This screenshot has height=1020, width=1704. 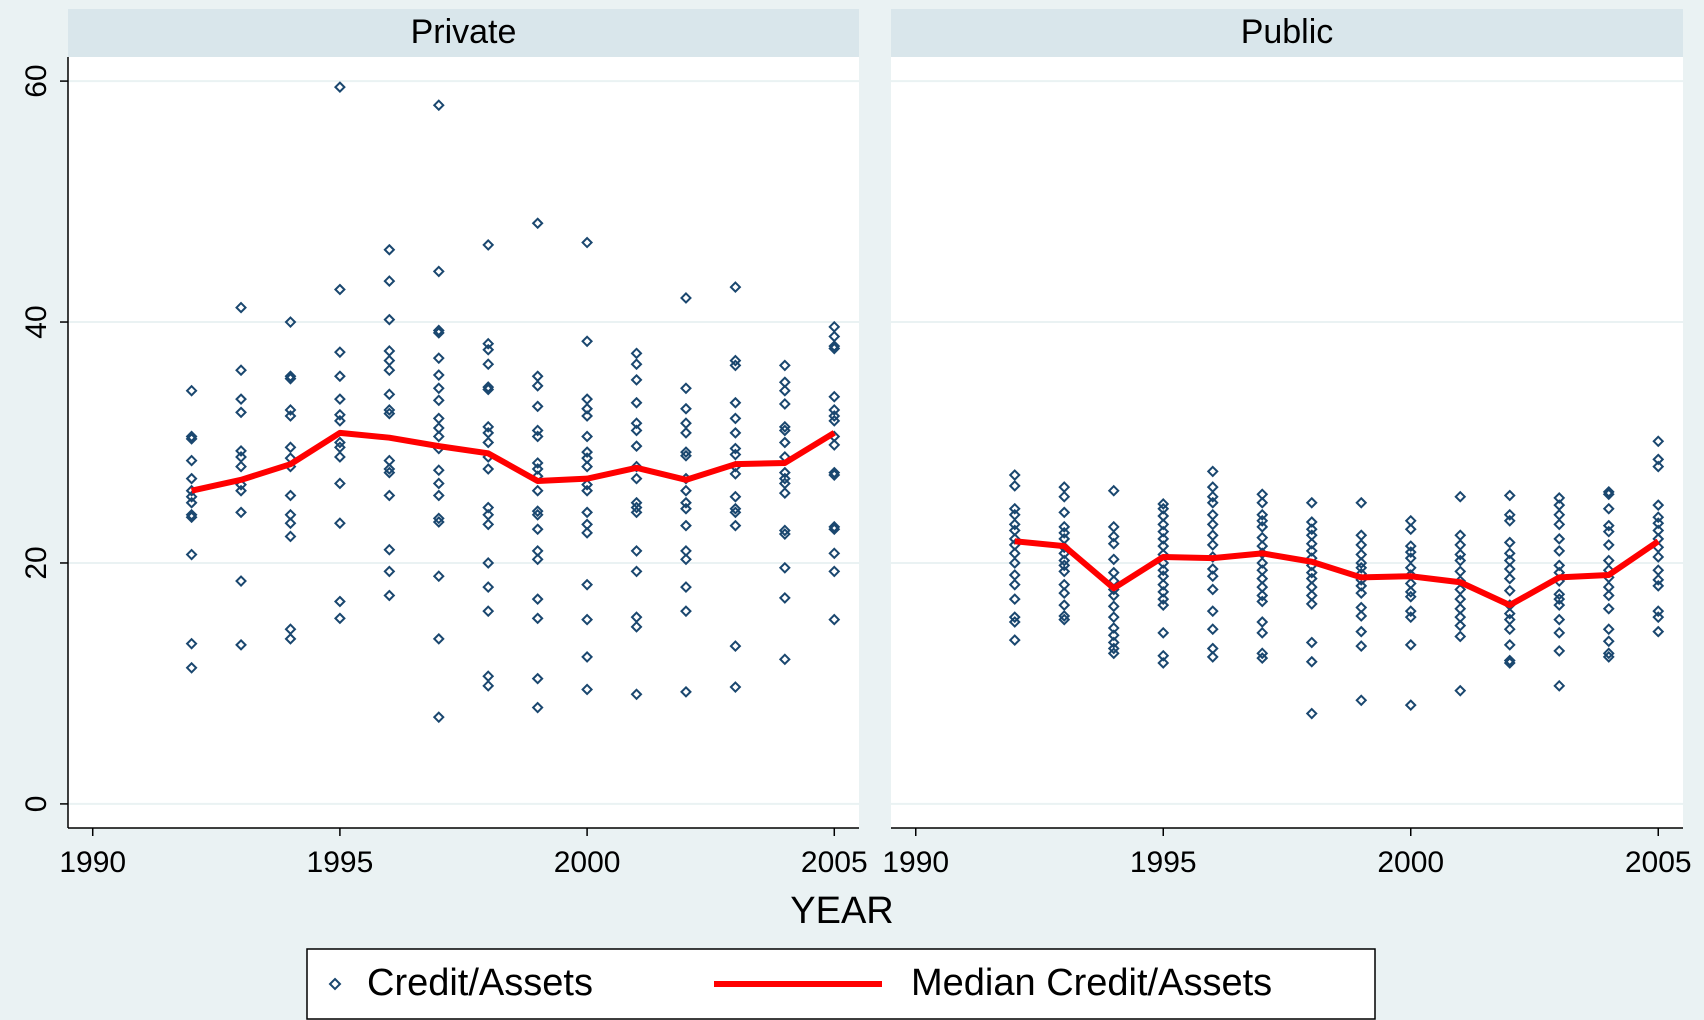 I want to click on x-tick-label: 1990, so click(x=92, y=862).